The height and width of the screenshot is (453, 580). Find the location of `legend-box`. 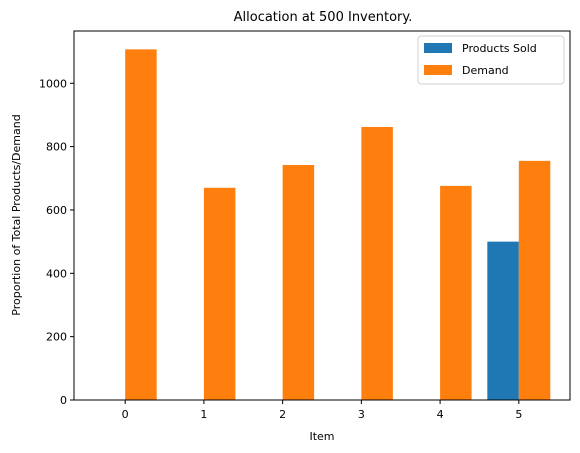

legend-box is located at coordinates (491, 60).